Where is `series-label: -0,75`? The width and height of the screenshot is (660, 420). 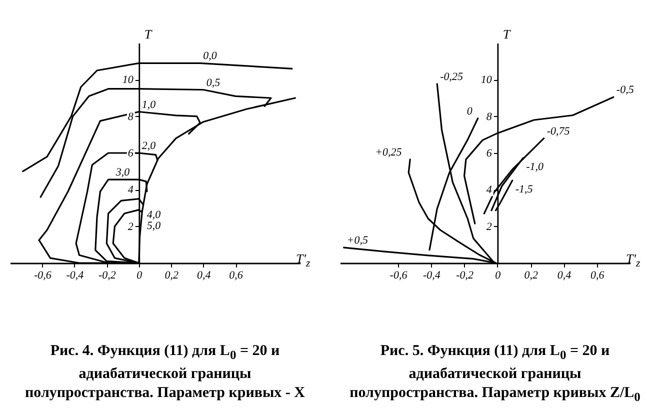
series-label: -0,75 is located at coordinates (558, 131).